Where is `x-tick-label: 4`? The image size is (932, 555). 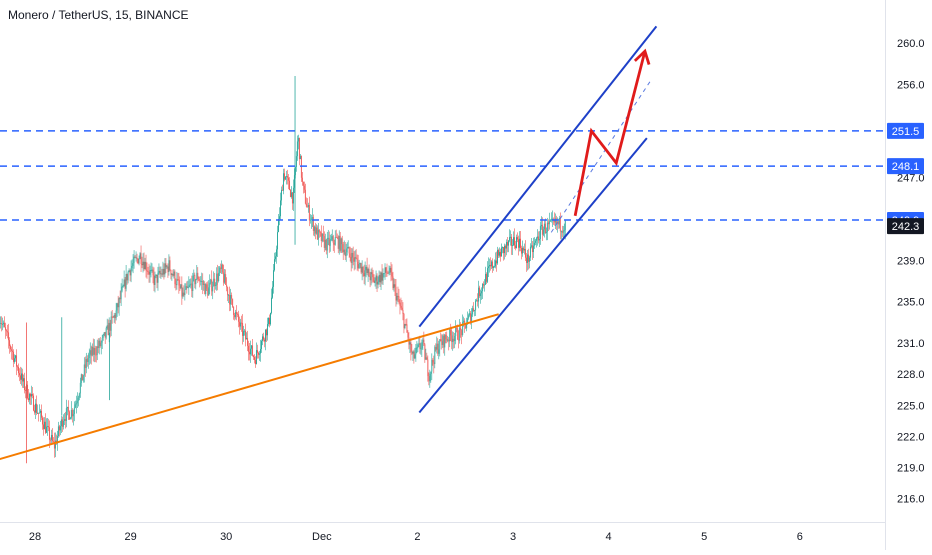
x-tick-label: 4 is located at coordinates (609, 537).